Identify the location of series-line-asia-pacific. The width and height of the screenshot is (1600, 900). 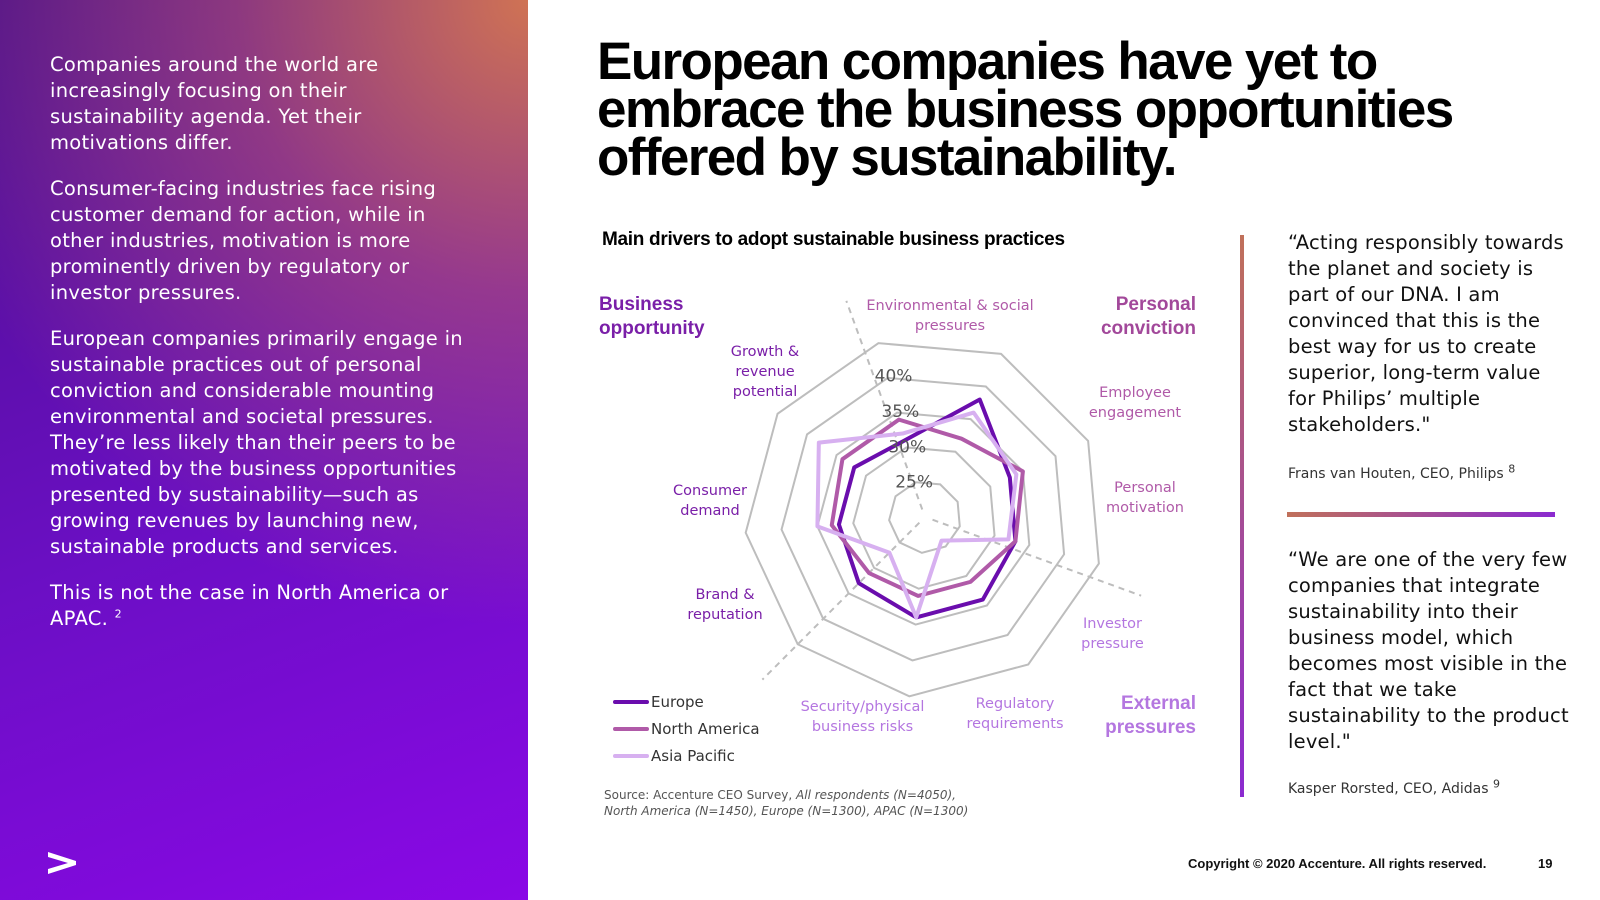
(917, 515).